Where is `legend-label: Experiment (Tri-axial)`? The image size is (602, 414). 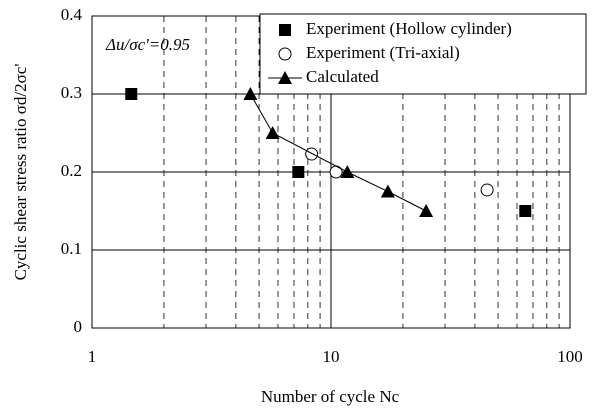 legend-label: Experiment (Tri-axial) is located at coordinates (383, 52).